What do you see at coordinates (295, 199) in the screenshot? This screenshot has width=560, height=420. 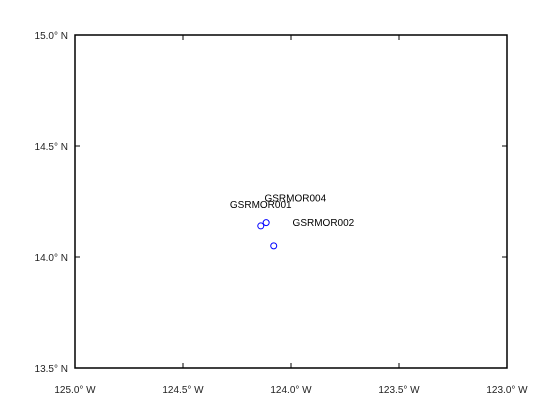 I see `station-label: GSRMOR004` at bounding box center [295, 199].